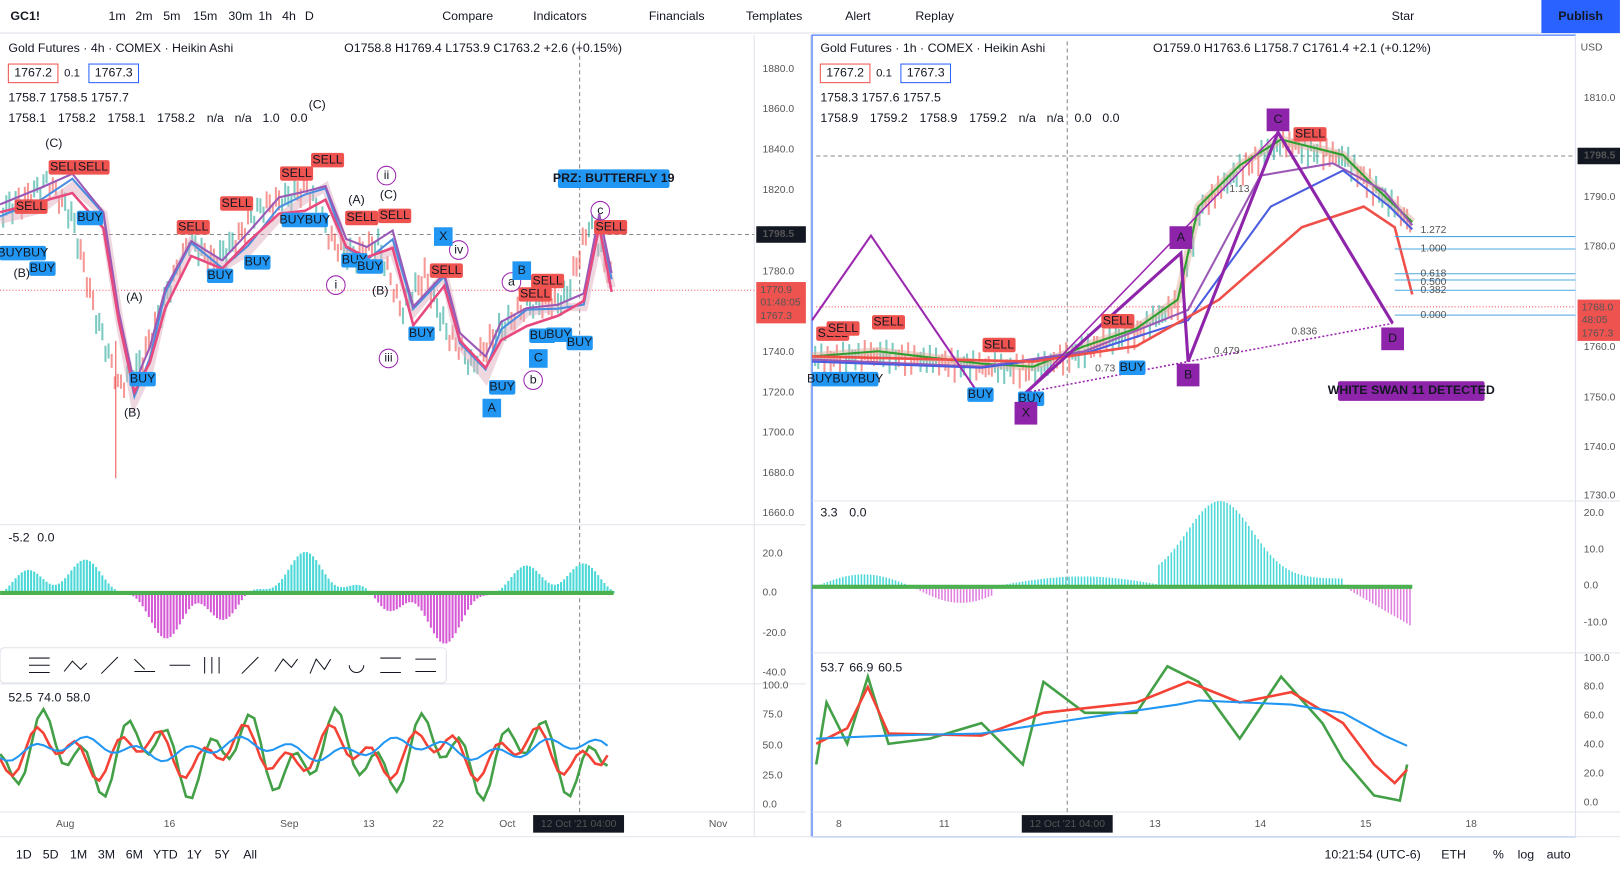 This screenshot has width=1620, height=875. I want to click on toolbar-button: Indicators, so click(560, 16).